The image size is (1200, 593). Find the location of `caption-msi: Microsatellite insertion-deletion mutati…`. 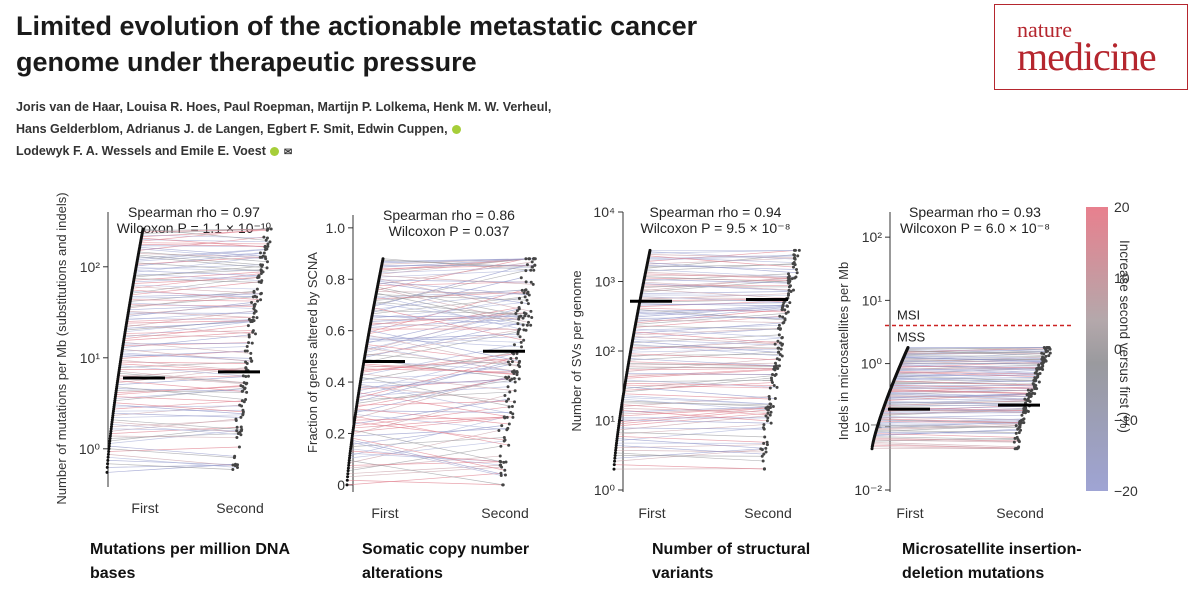

caption-msi: Microsatellite insertion-deletion mutati… is located at coordinates (992, 561).